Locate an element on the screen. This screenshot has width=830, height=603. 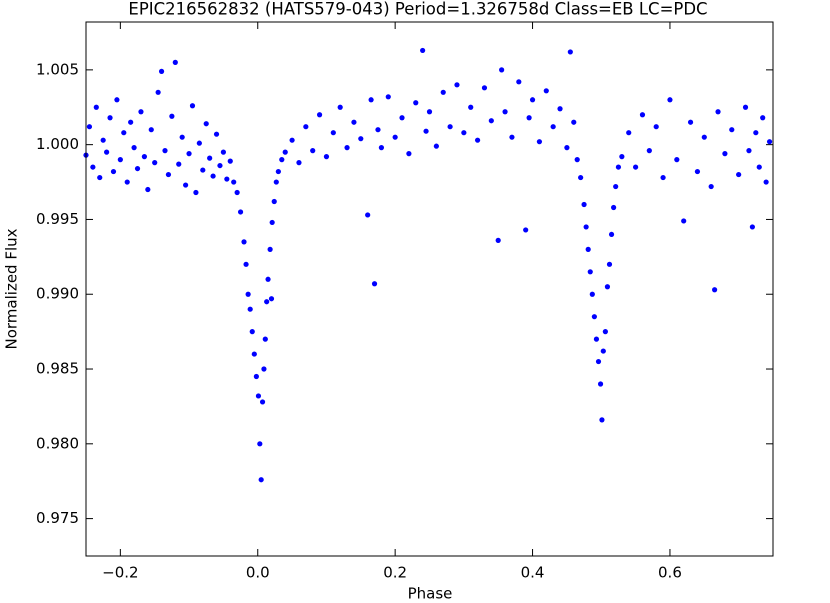
y-axis-label: Normalized Flux is located at coordinates (12, 288).